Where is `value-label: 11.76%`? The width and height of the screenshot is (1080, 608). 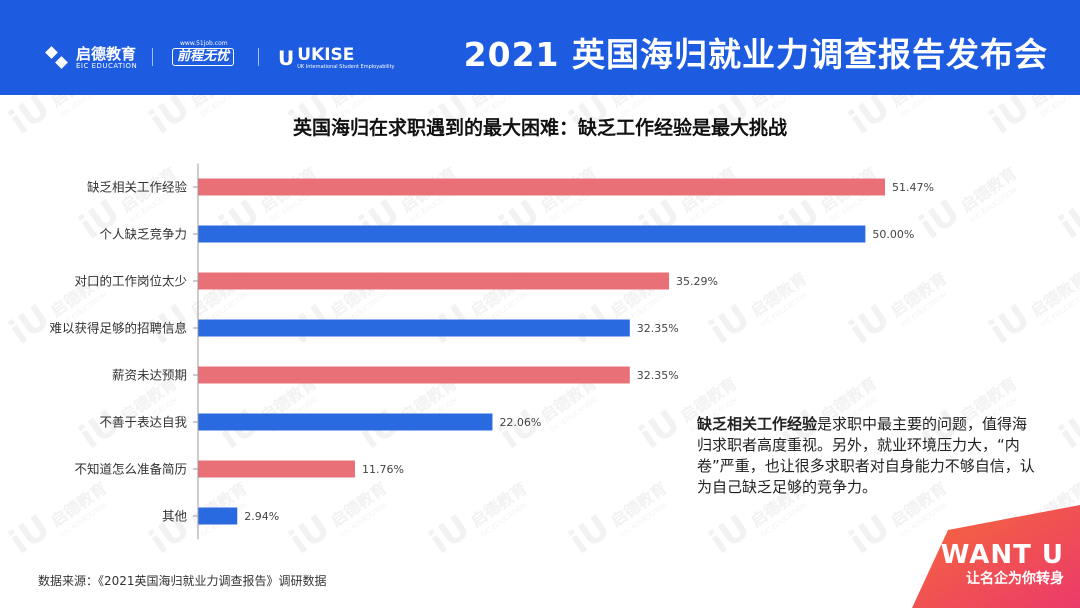
value-label: 11.76% is located at coordinates (383, 469).